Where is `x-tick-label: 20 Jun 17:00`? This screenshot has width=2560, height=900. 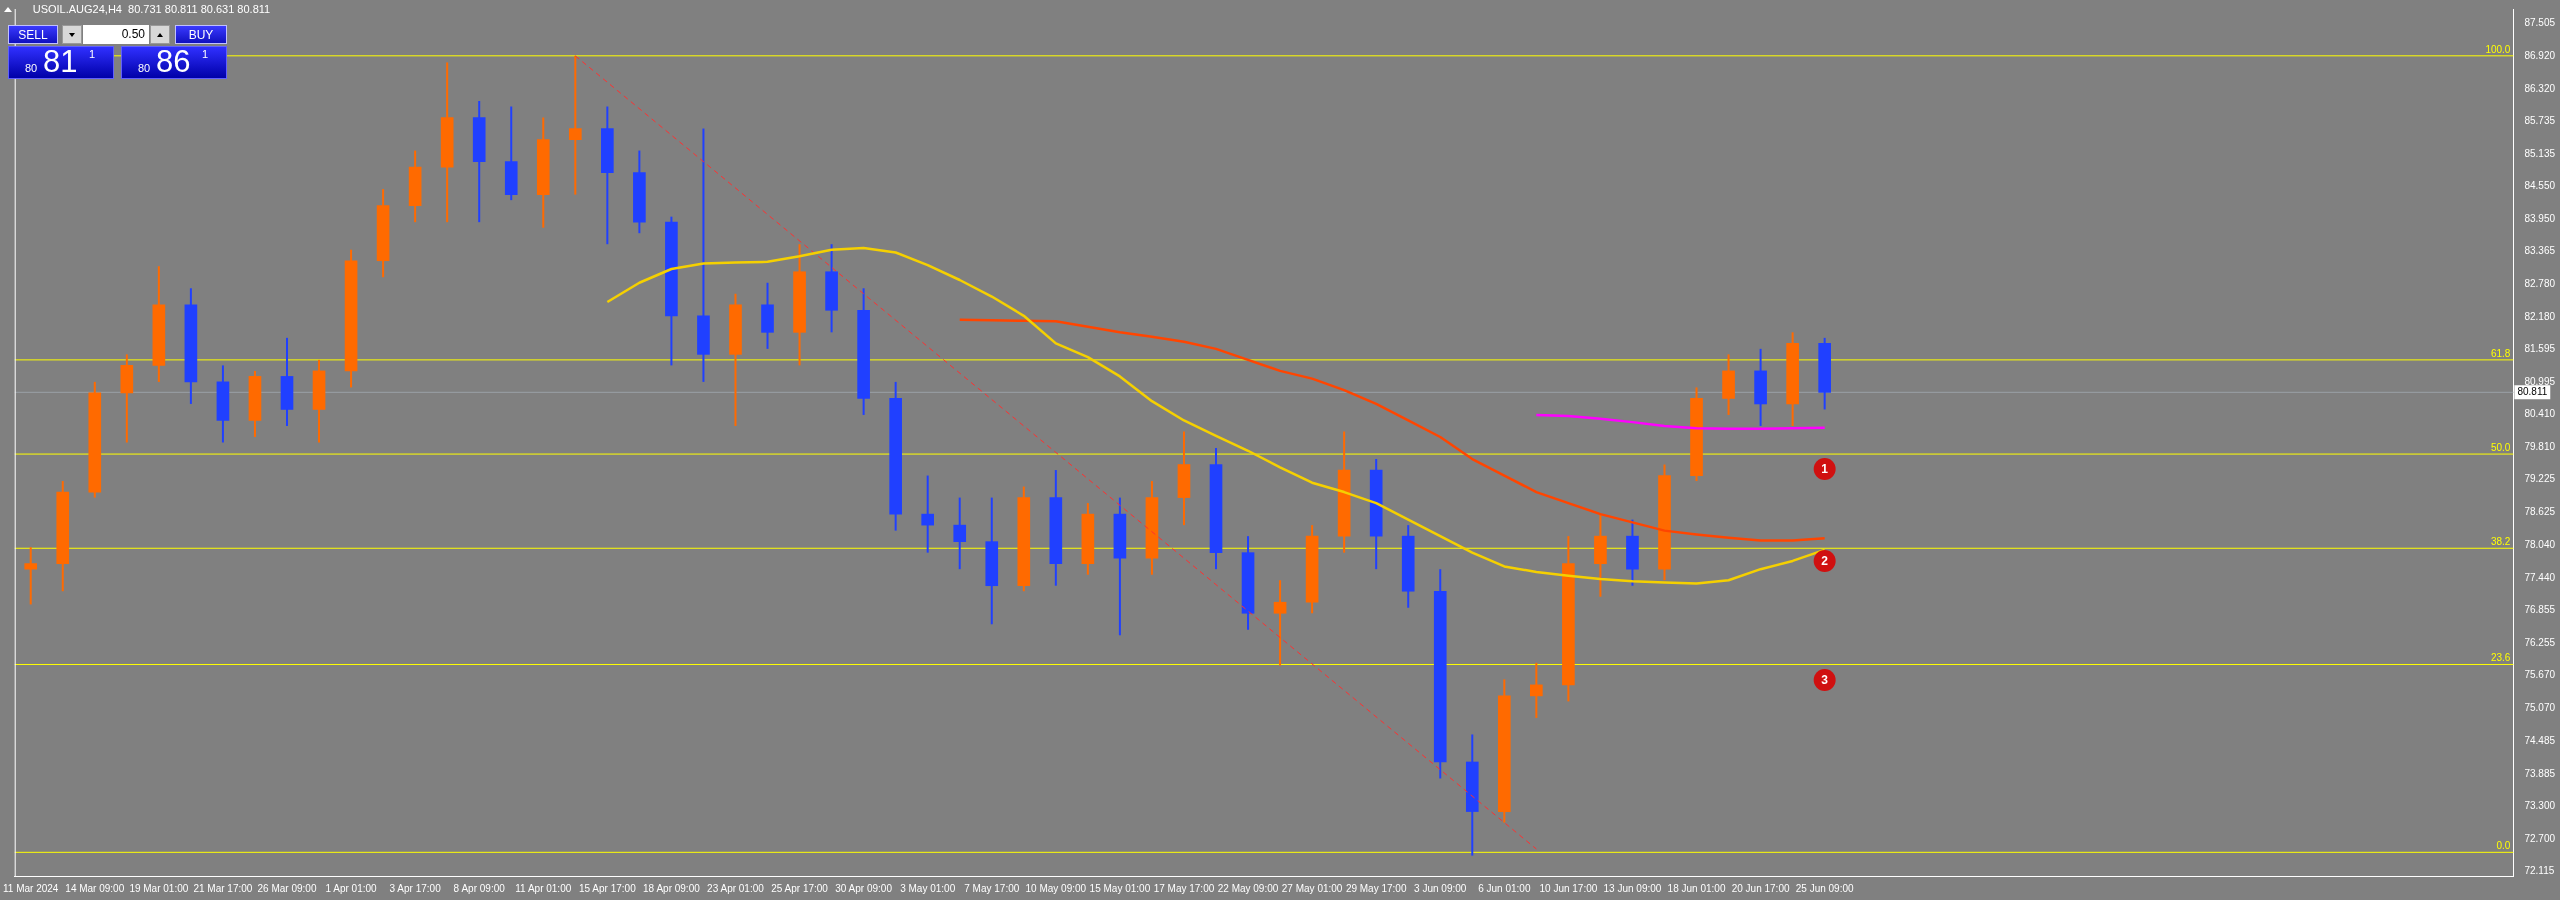 x-tick-label: 20 Jun 17:00 is located at coordinates (1760, 888).